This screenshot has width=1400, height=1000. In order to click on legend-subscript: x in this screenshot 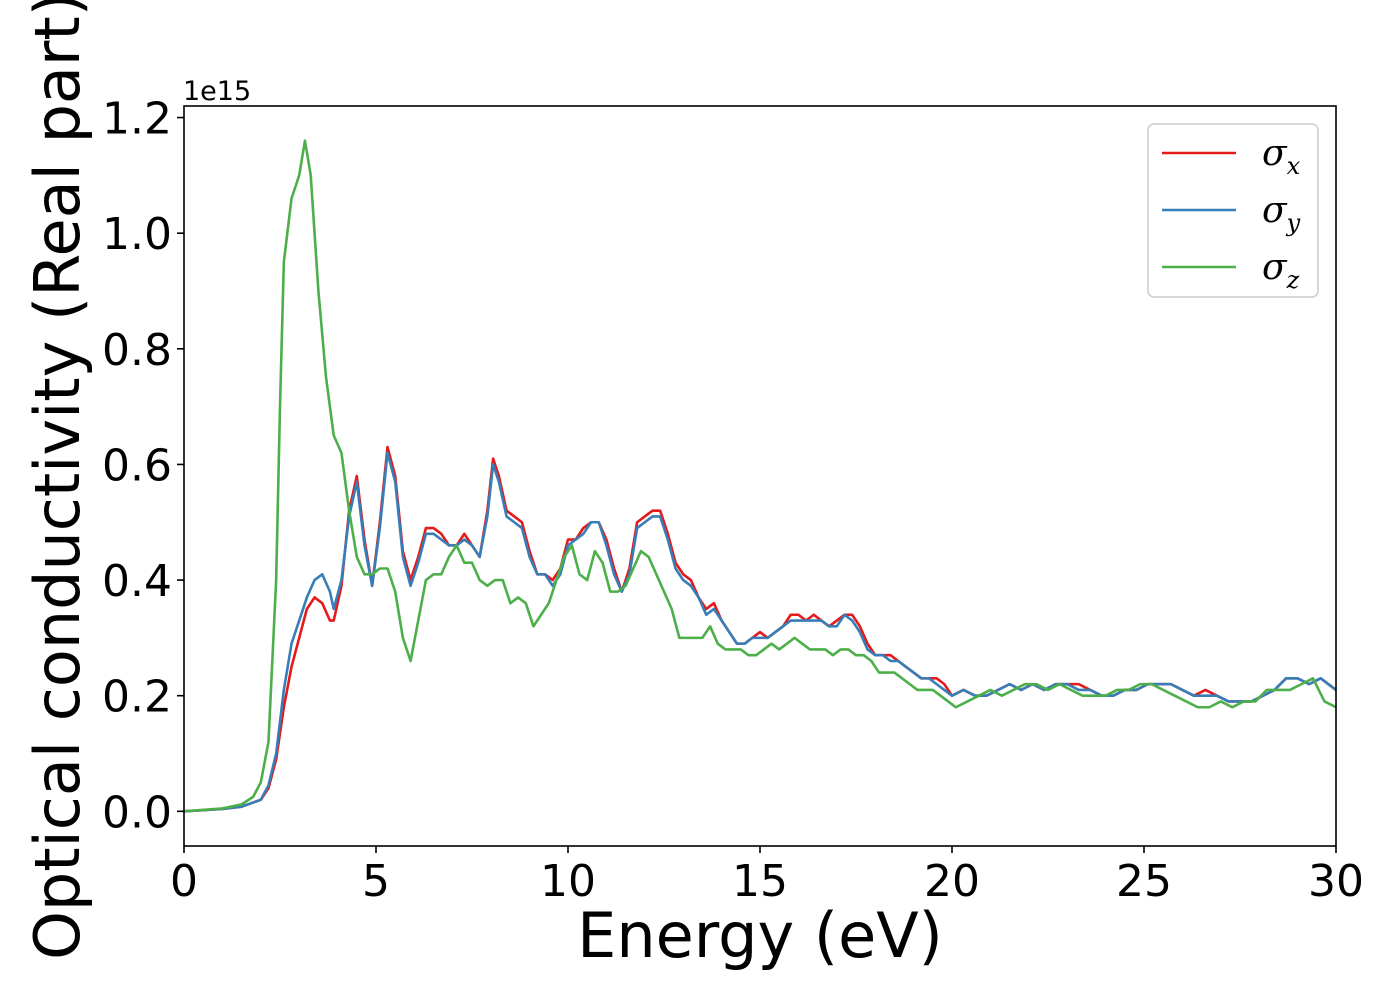, I will do `click(1294, 166)`.